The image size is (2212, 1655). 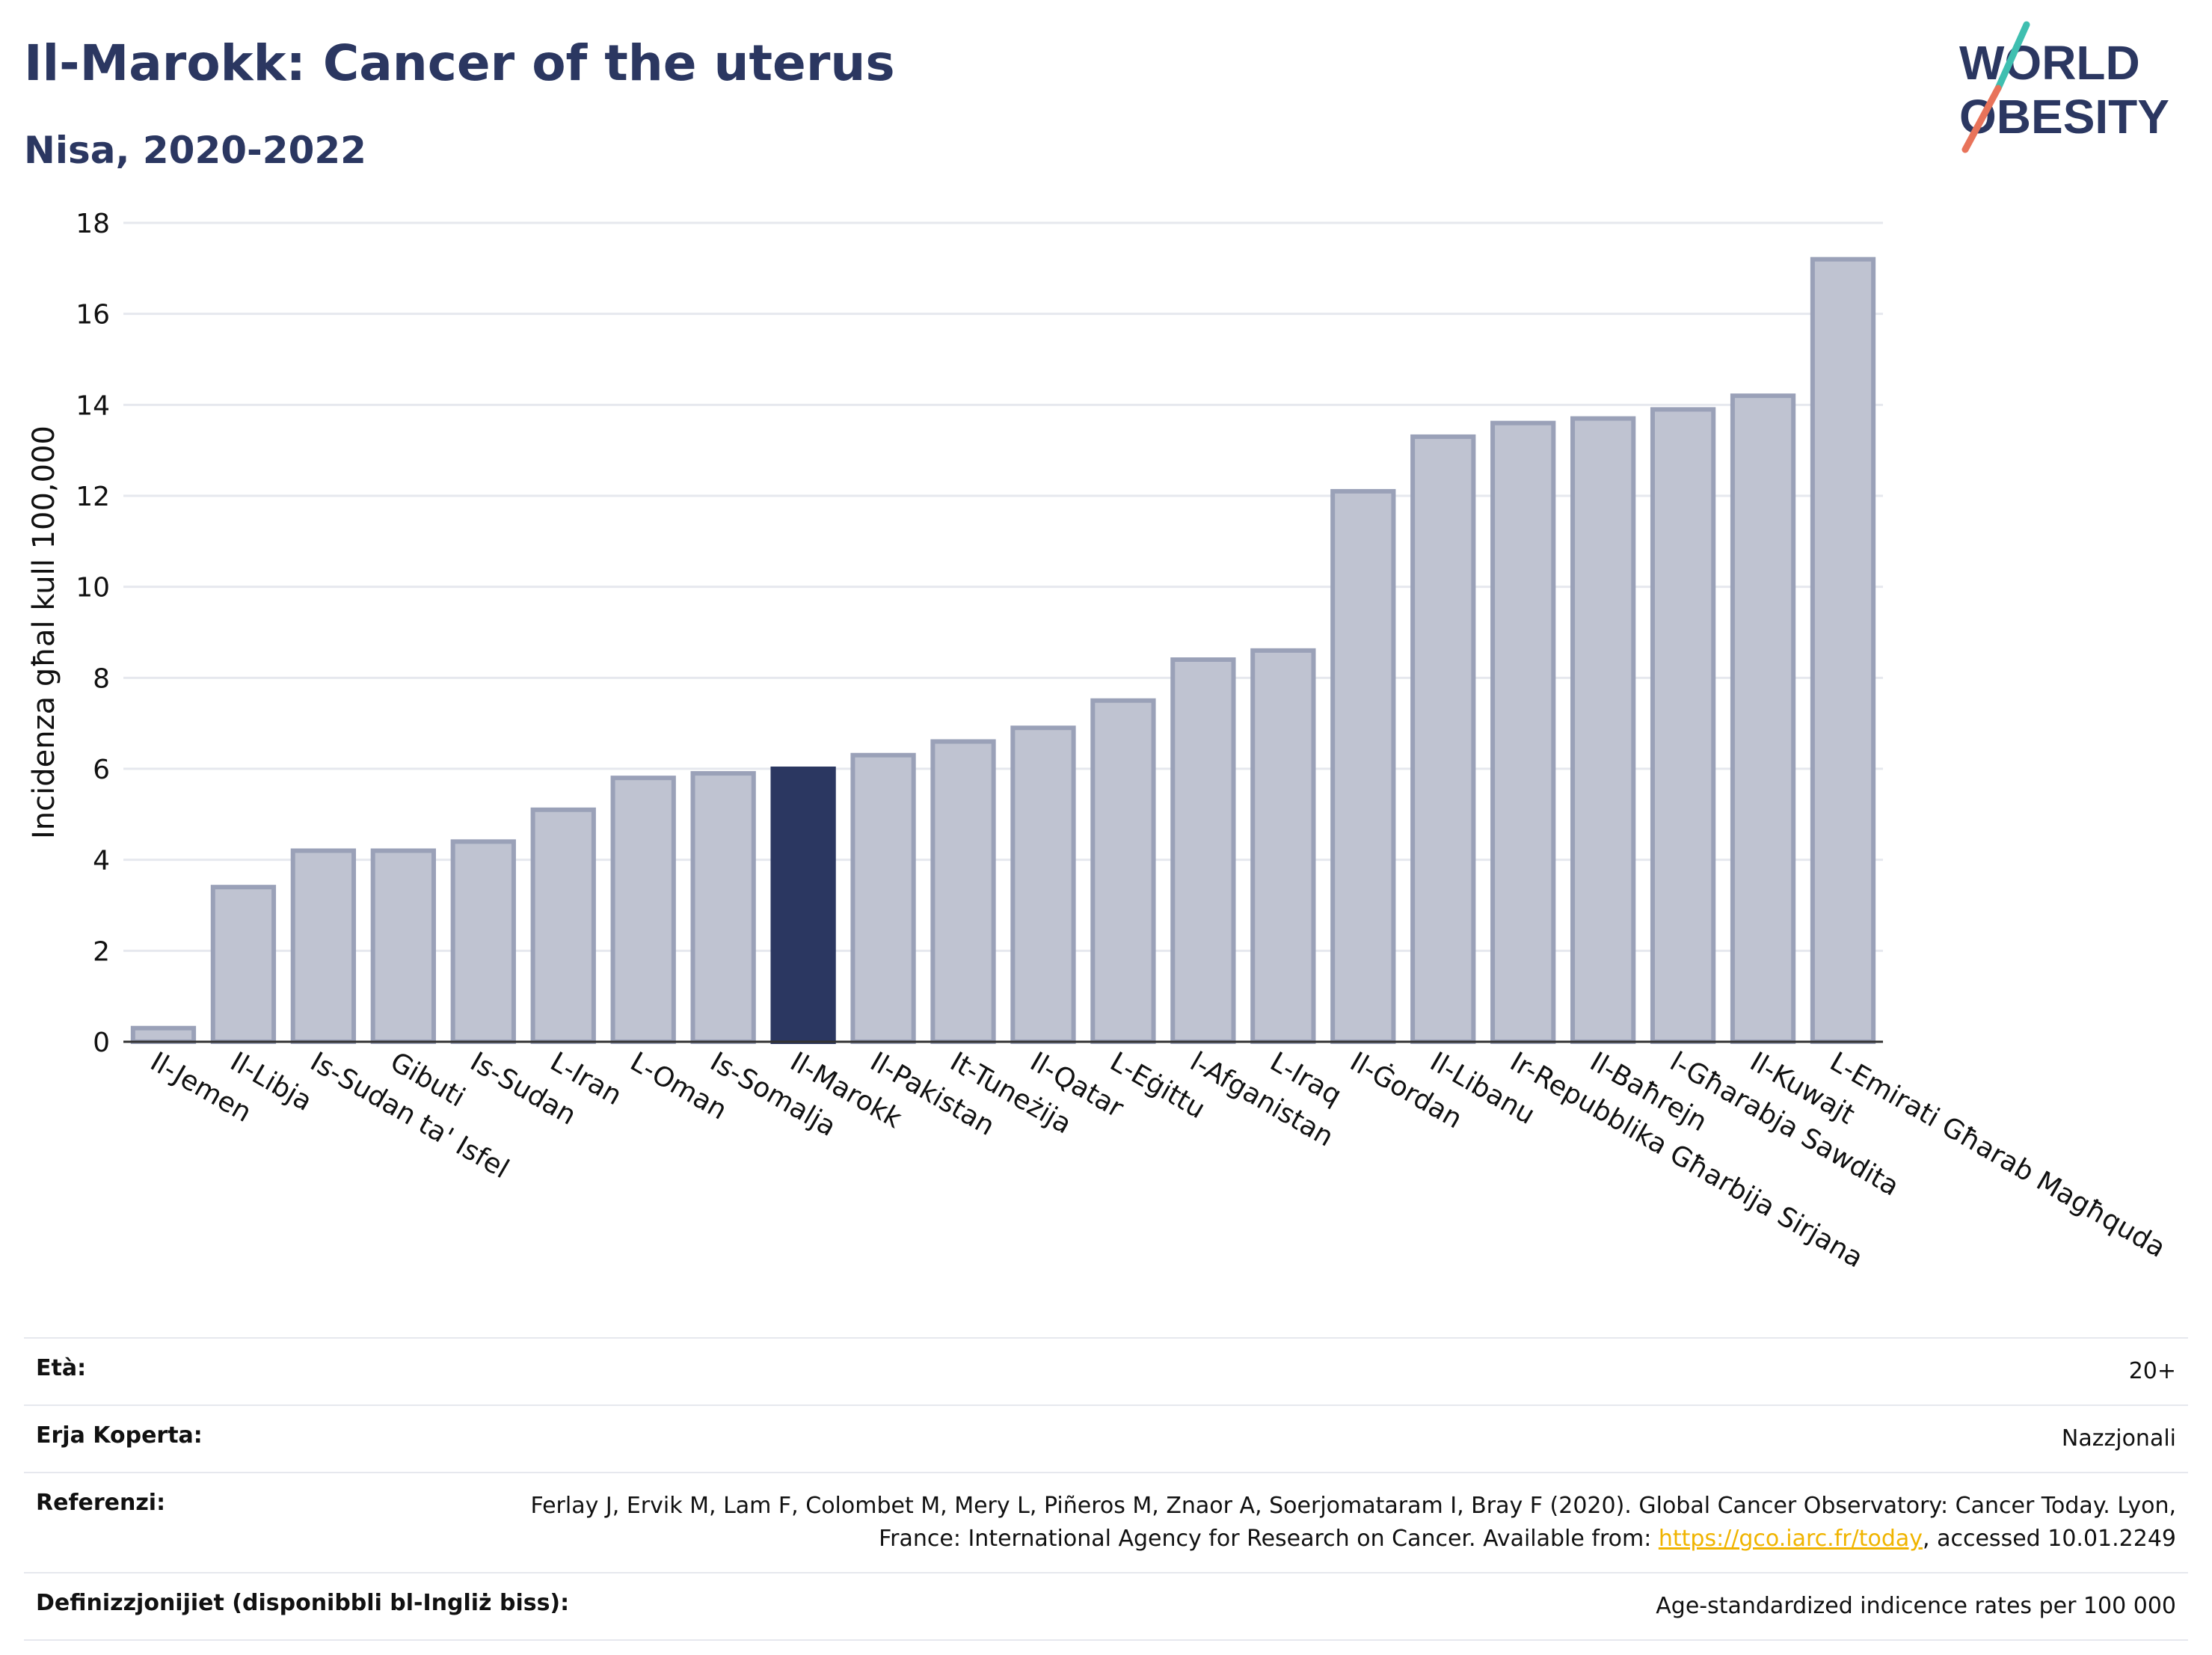 What do you see at coordinates (101, 861) in the screenshot?
I see `y-tick-label: 4` at bounding box center [101, 861].